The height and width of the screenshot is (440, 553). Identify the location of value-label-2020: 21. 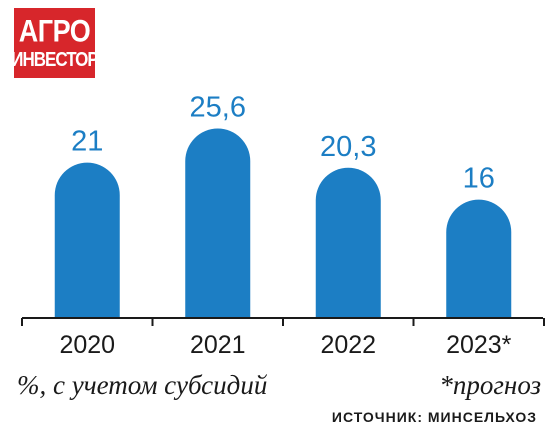
(87, 142).